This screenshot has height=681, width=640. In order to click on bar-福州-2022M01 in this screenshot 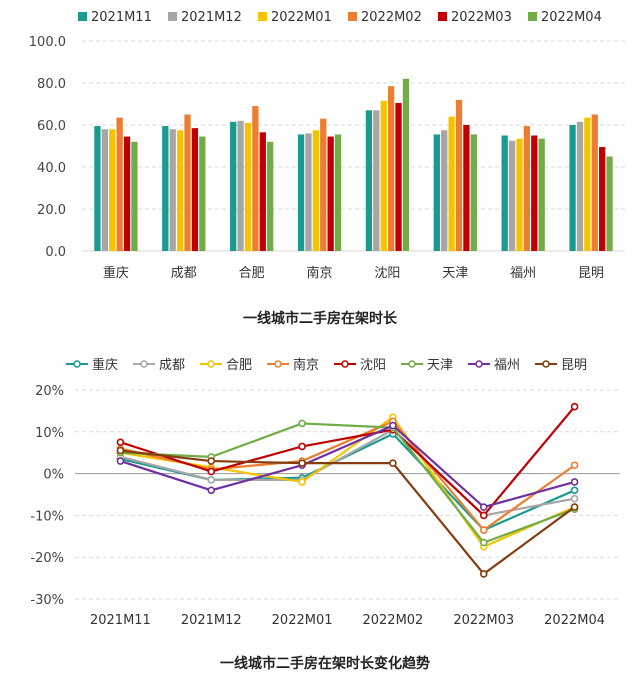, I will do `click(519, 194)`.